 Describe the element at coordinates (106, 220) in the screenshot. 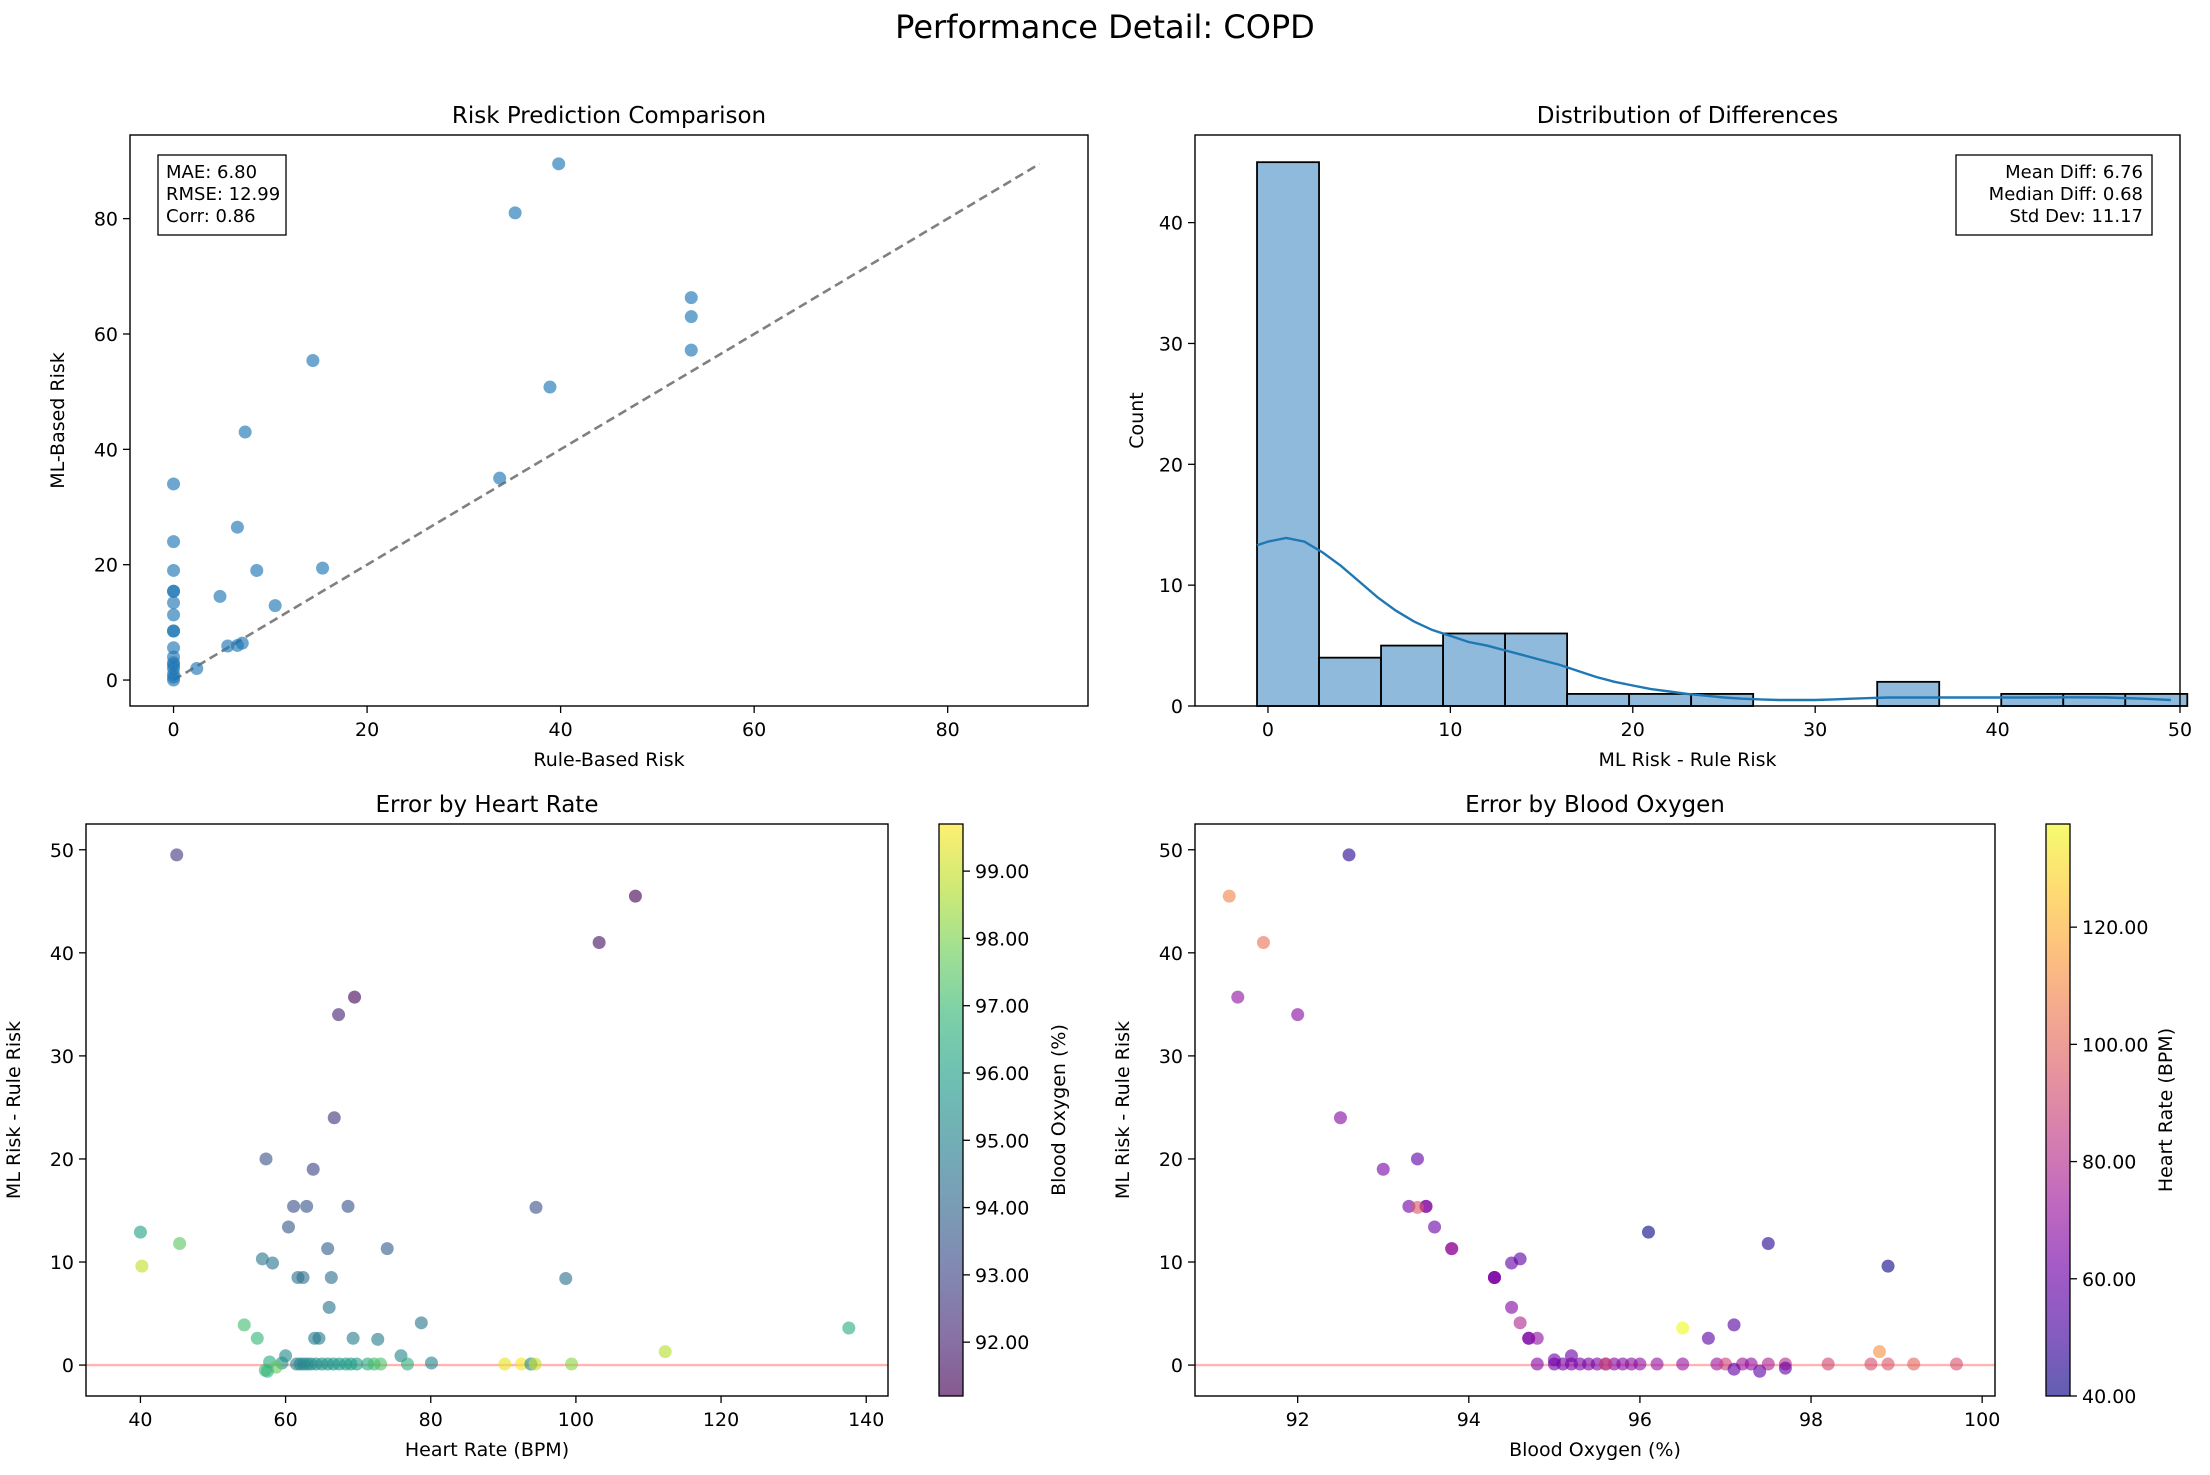

I see `y-tick-label: 80` at that location.